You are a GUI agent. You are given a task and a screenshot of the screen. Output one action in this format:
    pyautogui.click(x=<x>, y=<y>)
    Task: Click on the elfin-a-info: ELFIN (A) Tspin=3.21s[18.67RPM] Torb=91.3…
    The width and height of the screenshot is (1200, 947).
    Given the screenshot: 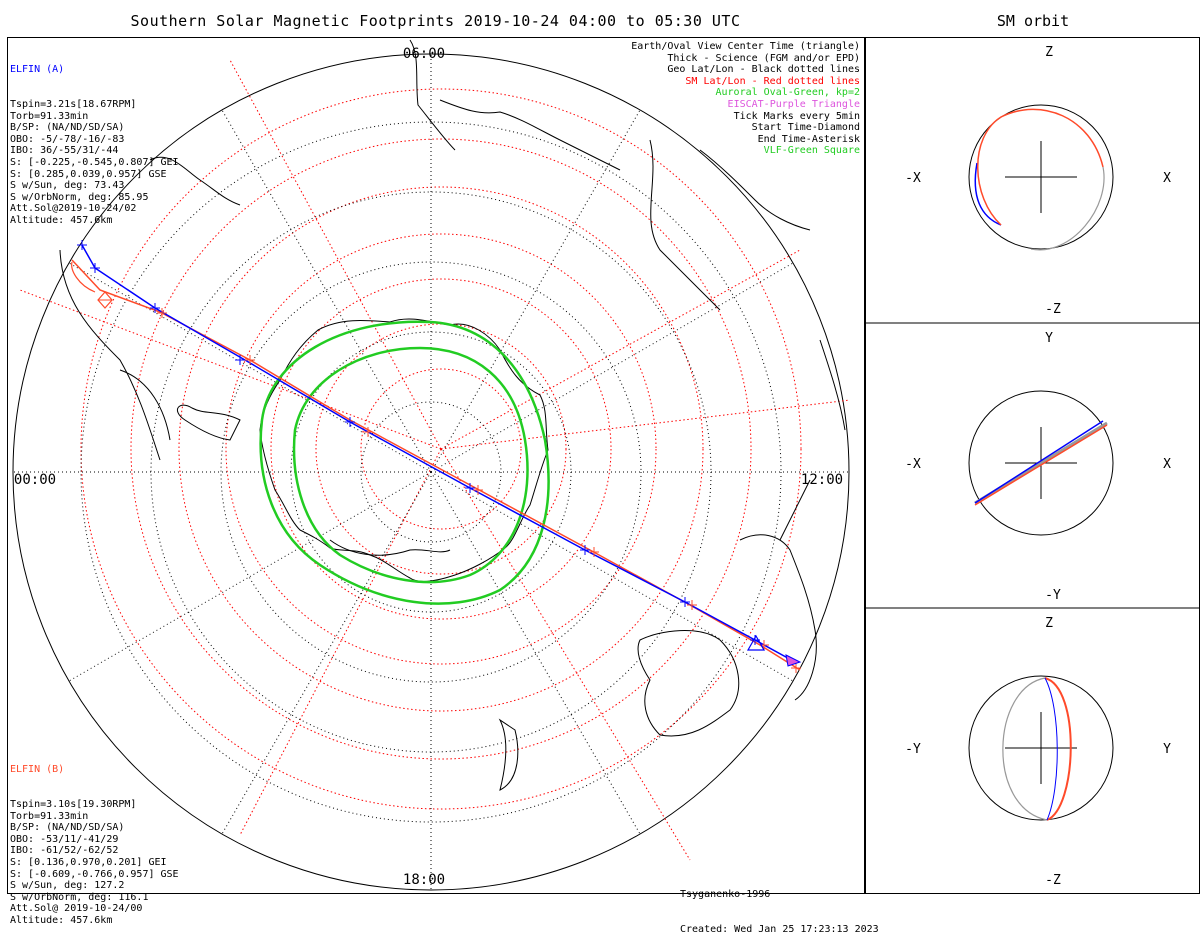 What is the action you would take?
    pyautogui.click(x=94, y=139)
    